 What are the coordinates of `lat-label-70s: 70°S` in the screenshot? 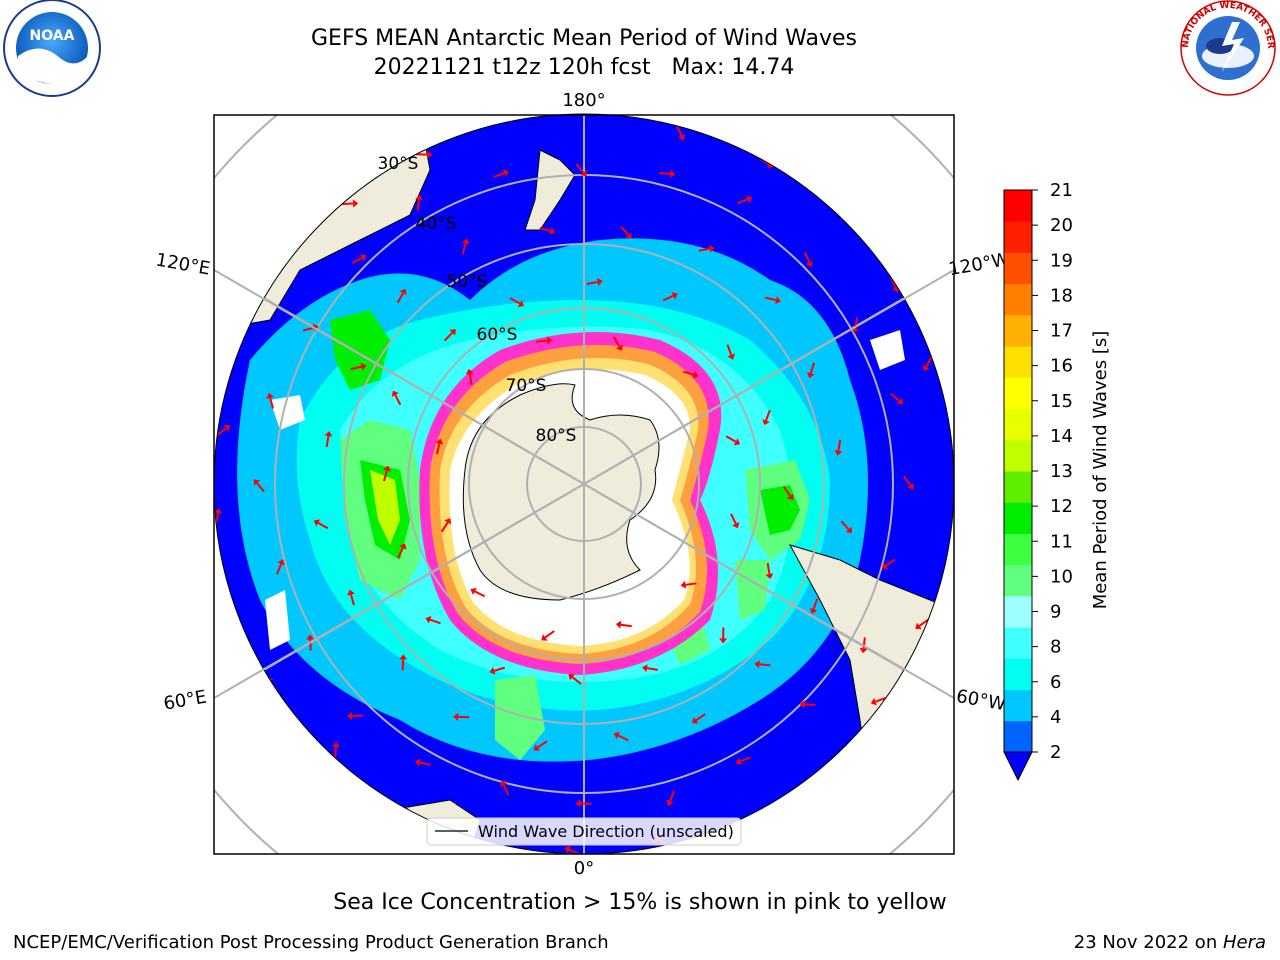 It's located at (526, 386).